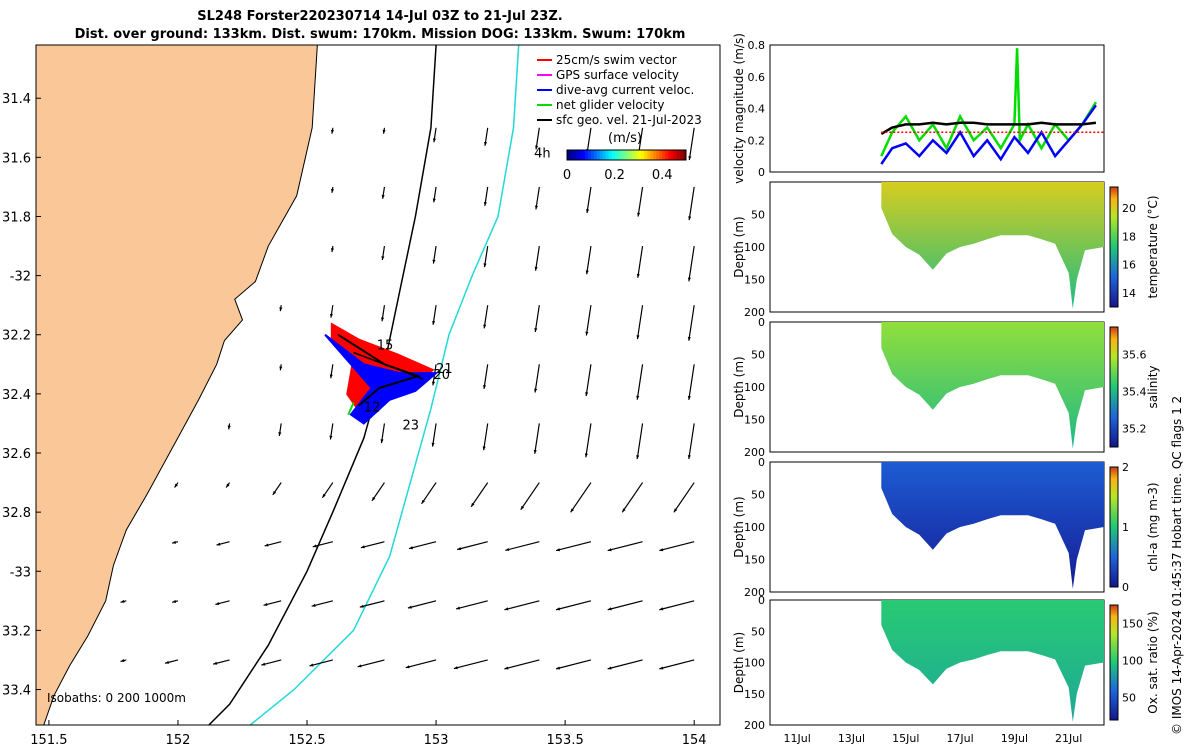 This screenshot has height=750, width=1200. What do you see at coordinates (992, 385) in the screenshot?
I see `profile-section` at bounding box center [992, 385].